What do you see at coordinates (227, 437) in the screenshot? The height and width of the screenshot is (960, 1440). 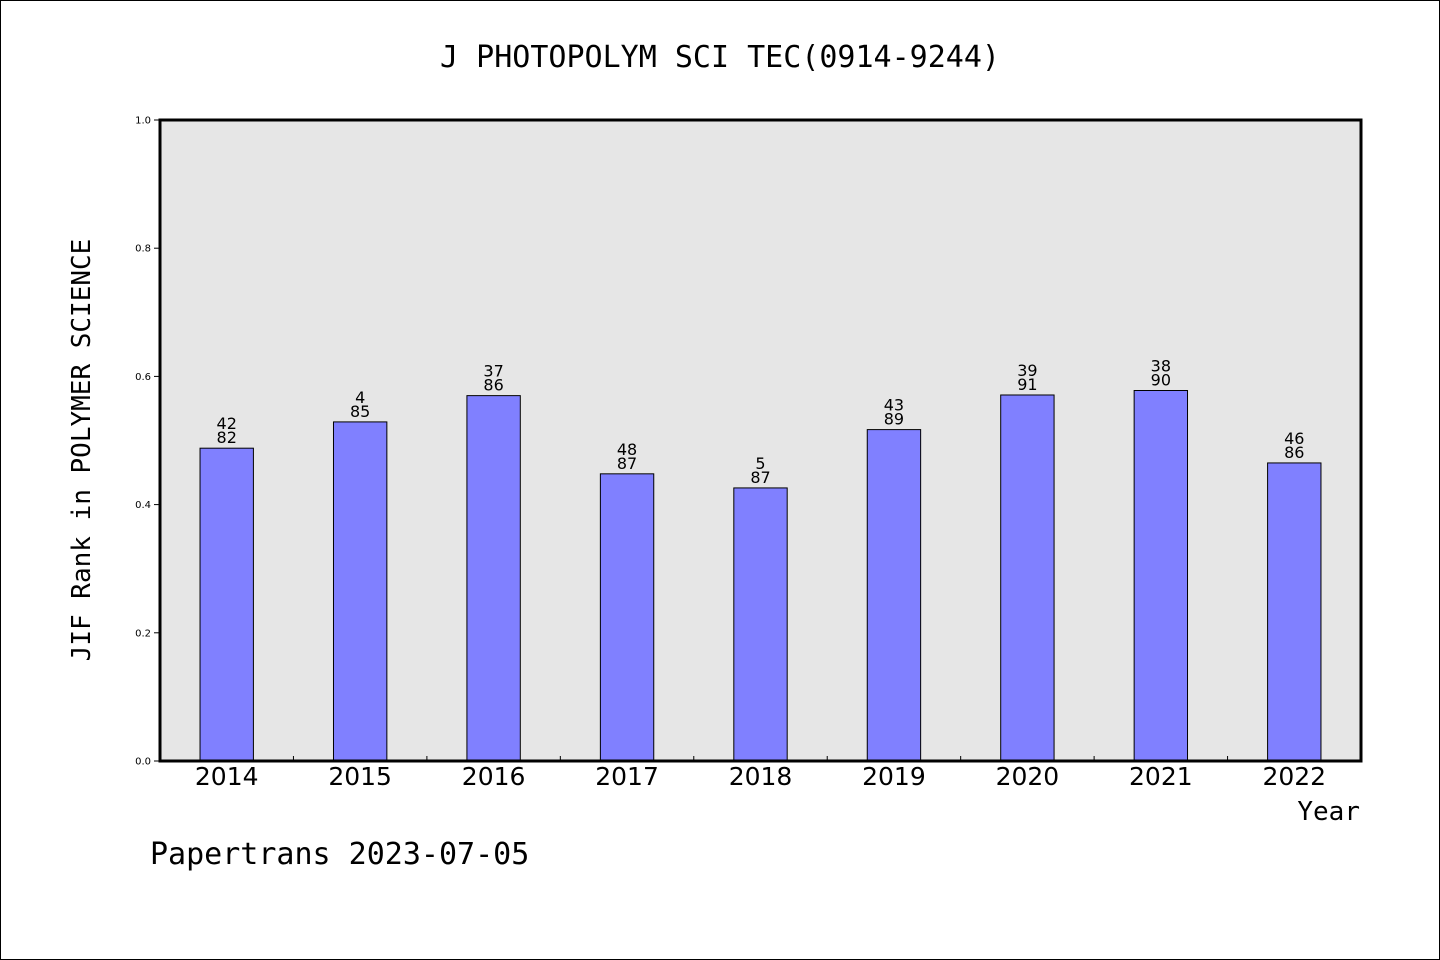 I see `bar-total-label: 82` at bounding box center [227, 437].